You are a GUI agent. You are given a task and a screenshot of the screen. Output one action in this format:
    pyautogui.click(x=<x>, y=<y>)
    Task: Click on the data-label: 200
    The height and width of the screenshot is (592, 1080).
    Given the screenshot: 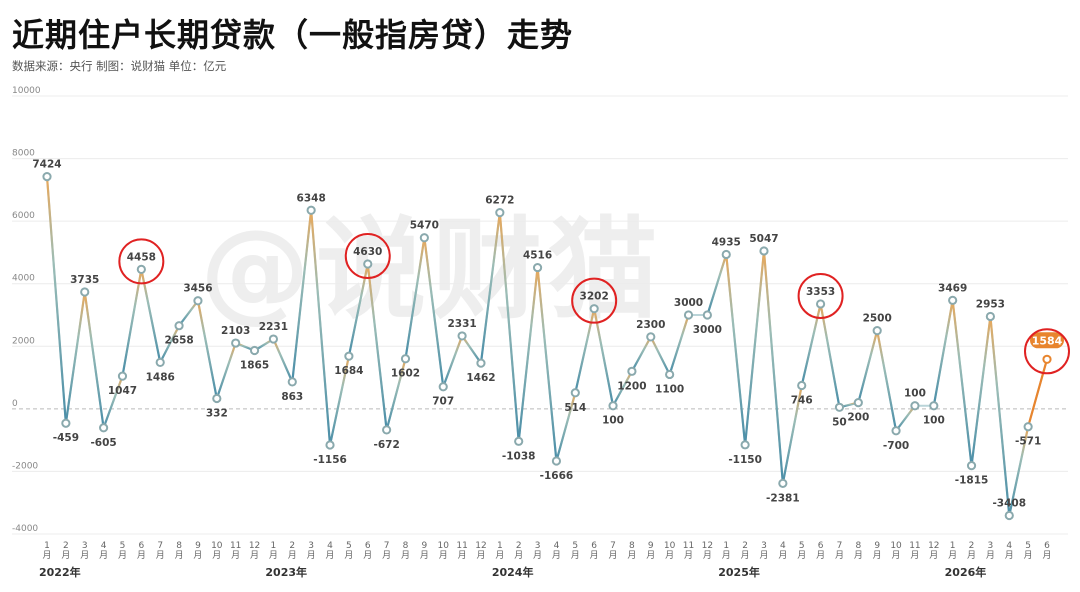 What is the action you would take?
    pyautogui.click(x=858, y=418)
    